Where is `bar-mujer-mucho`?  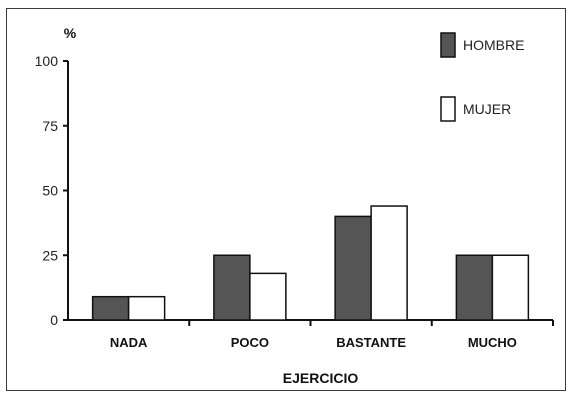
bar-mujer-mucho is located at coordinates (510, 287).